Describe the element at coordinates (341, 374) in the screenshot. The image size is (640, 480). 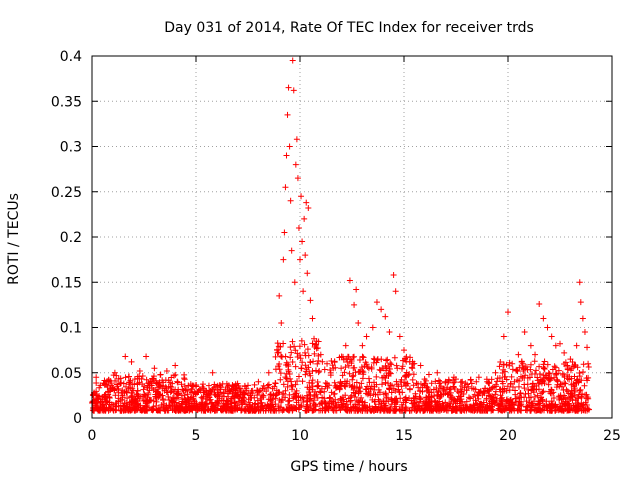
I see `background-noise-markers` at that location.